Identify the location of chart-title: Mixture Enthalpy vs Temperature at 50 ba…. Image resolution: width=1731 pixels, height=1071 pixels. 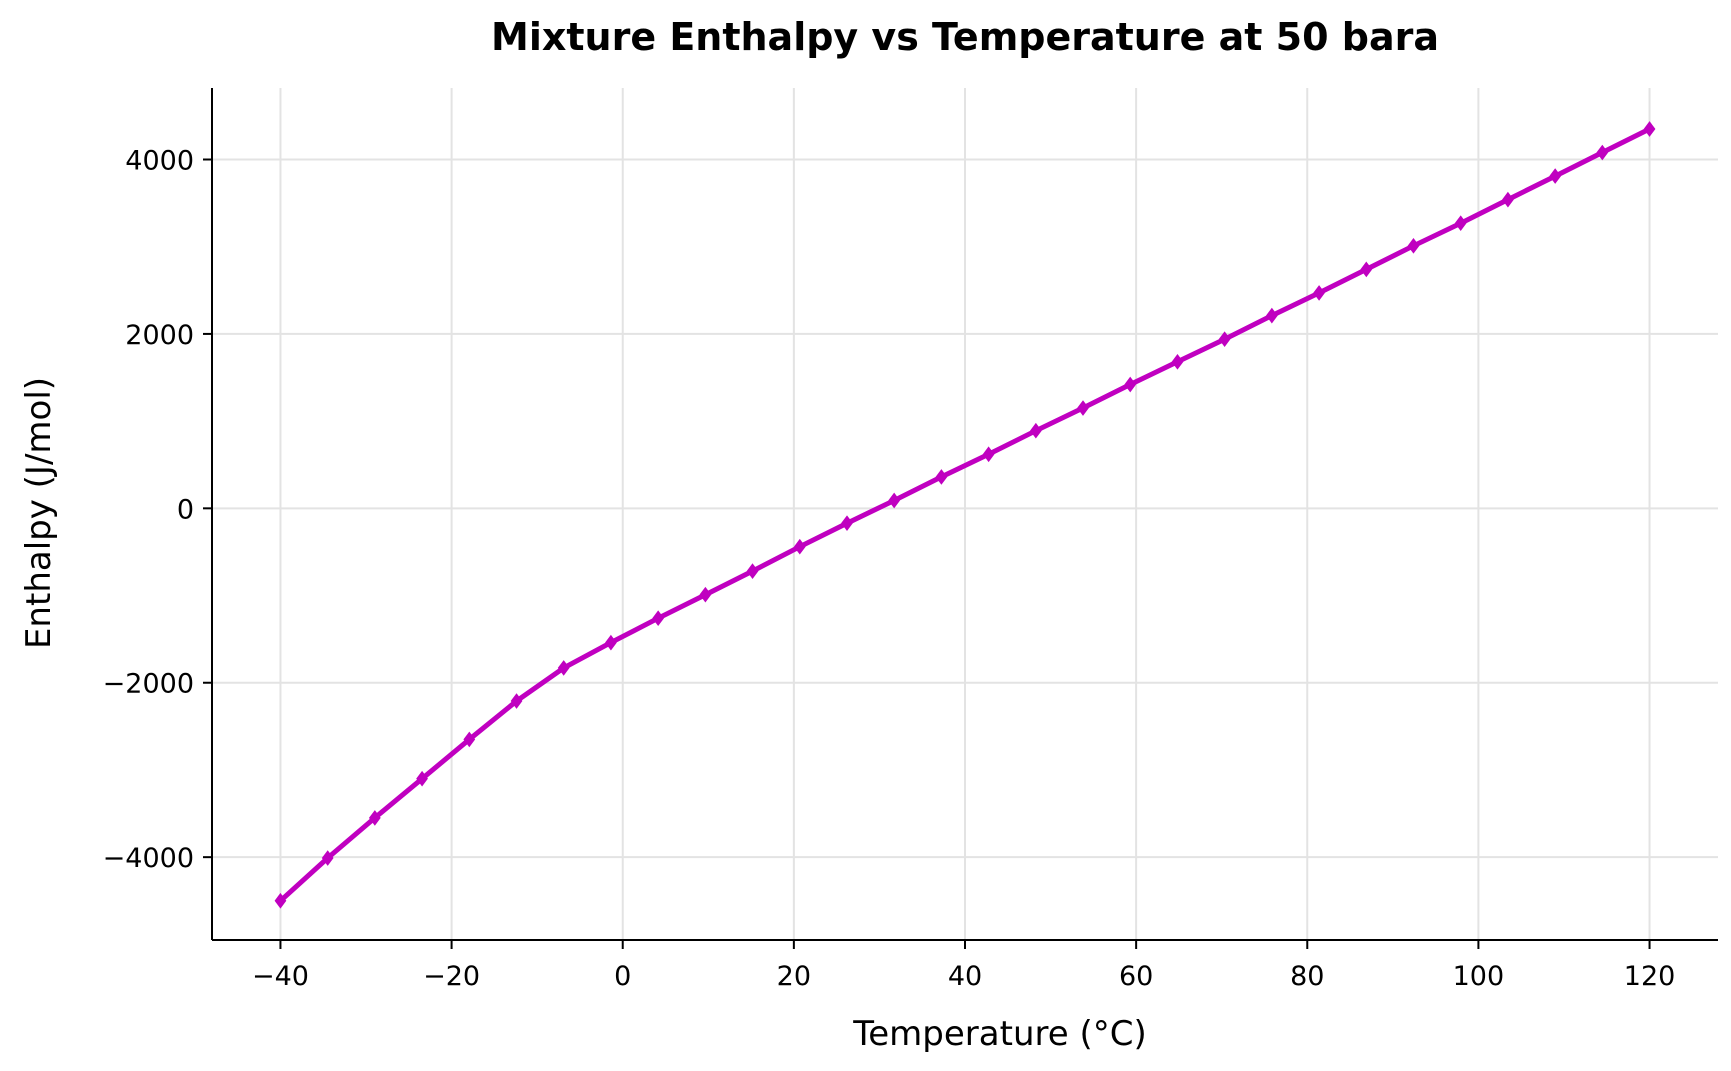
(965, 37).